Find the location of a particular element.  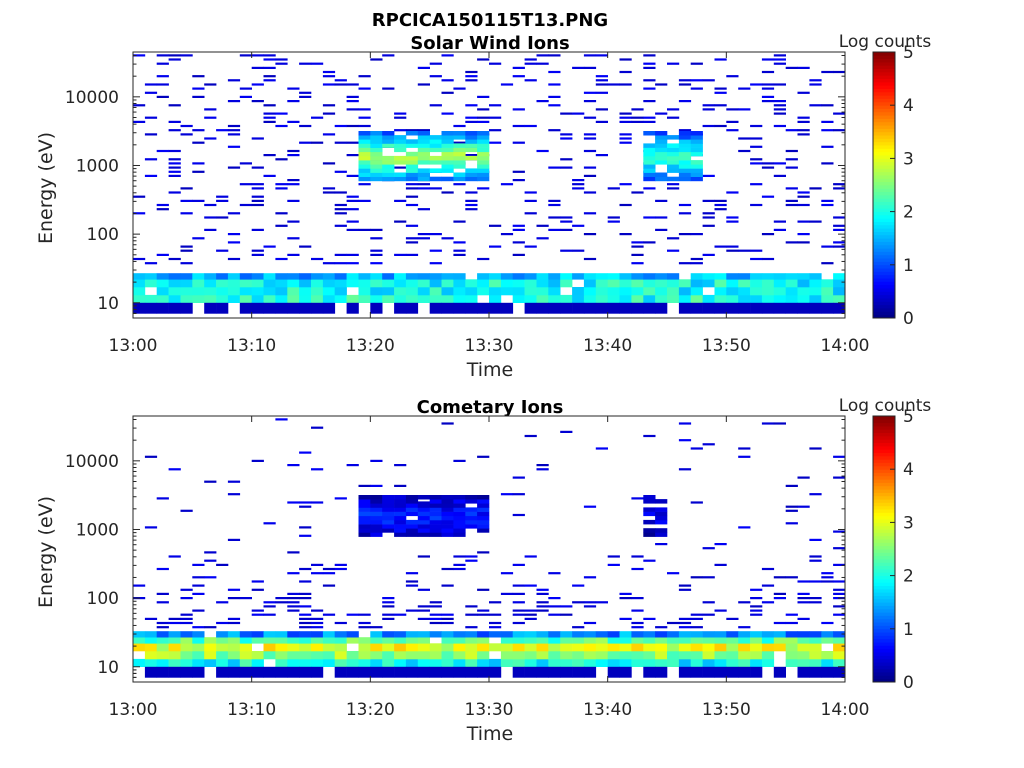

x-tick-label: 13:20 is located at coordinates (370, 710).